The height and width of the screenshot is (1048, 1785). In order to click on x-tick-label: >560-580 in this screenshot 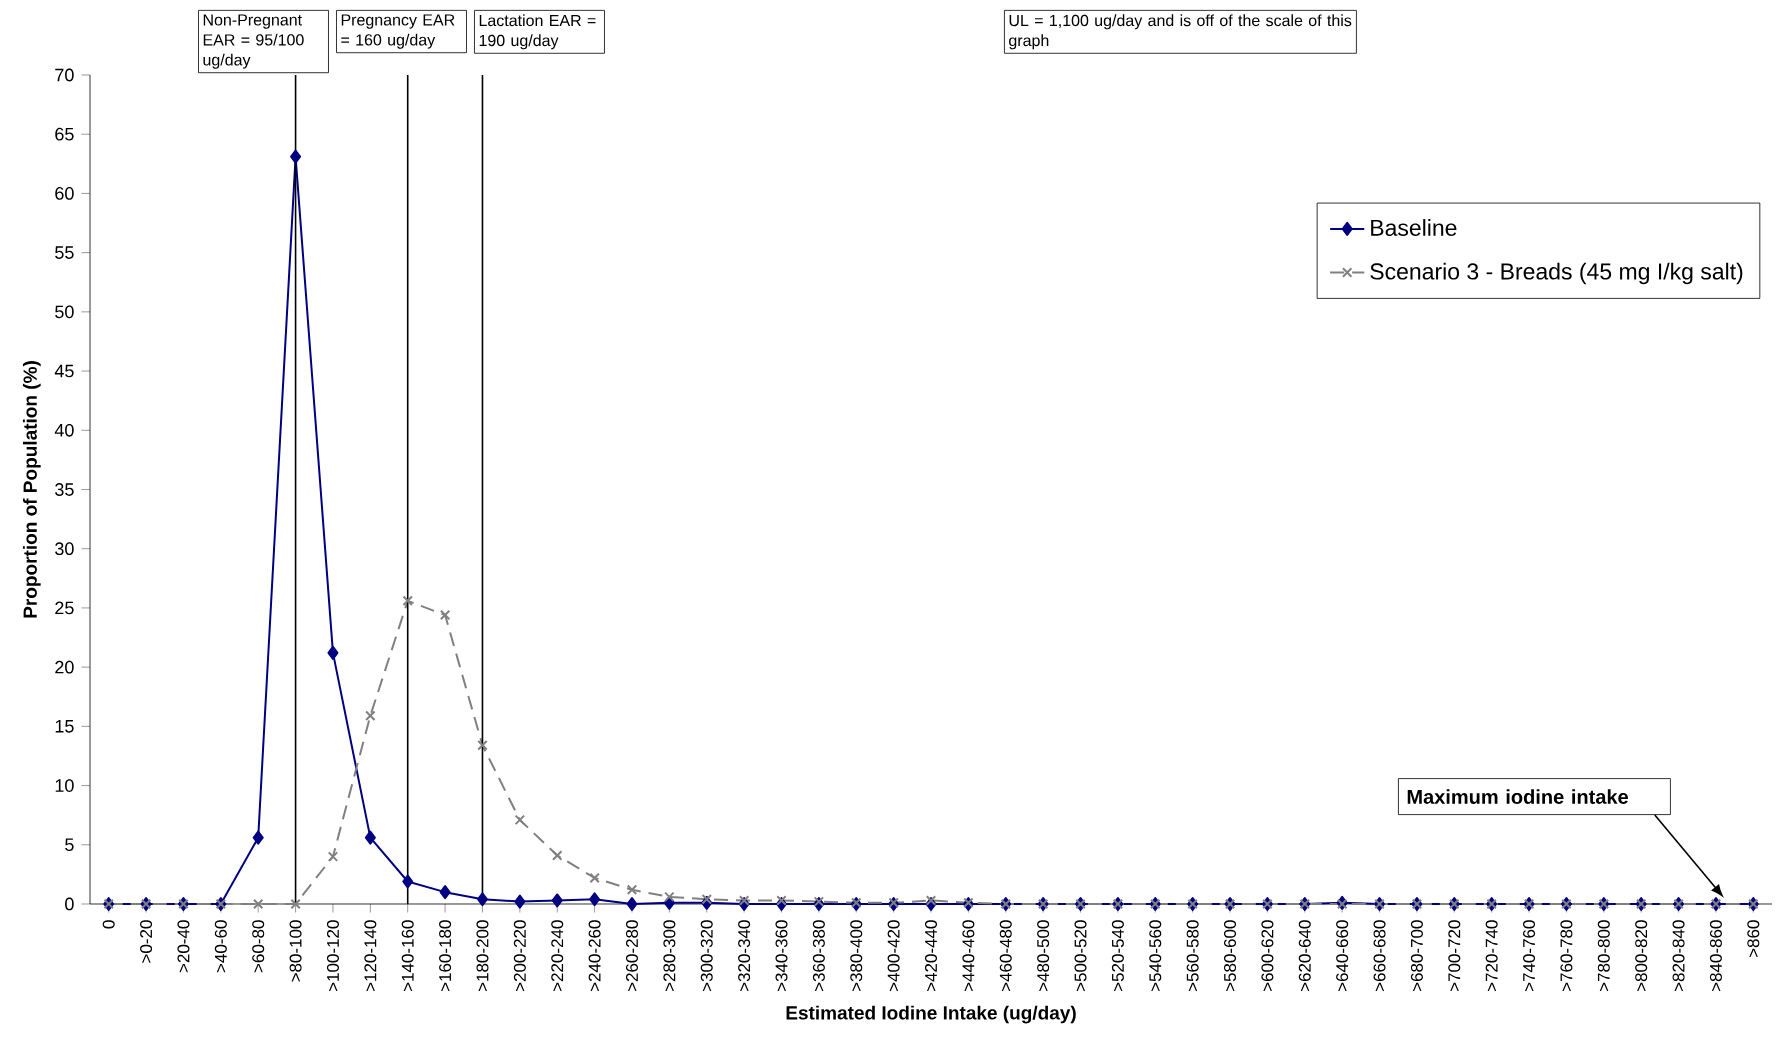, I will do `click(1192, 956)`.